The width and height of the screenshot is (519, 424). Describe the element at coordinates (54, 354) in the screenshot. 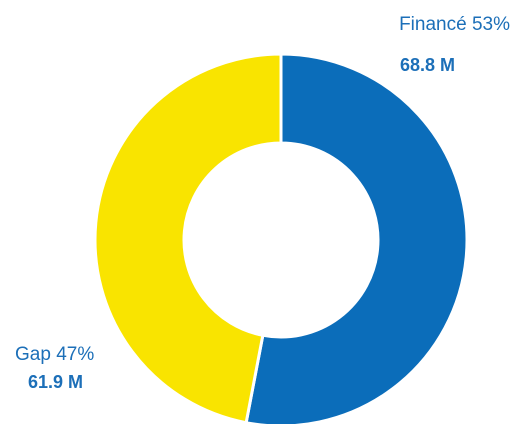

I see `slice-label: Gap 47%` at that location.